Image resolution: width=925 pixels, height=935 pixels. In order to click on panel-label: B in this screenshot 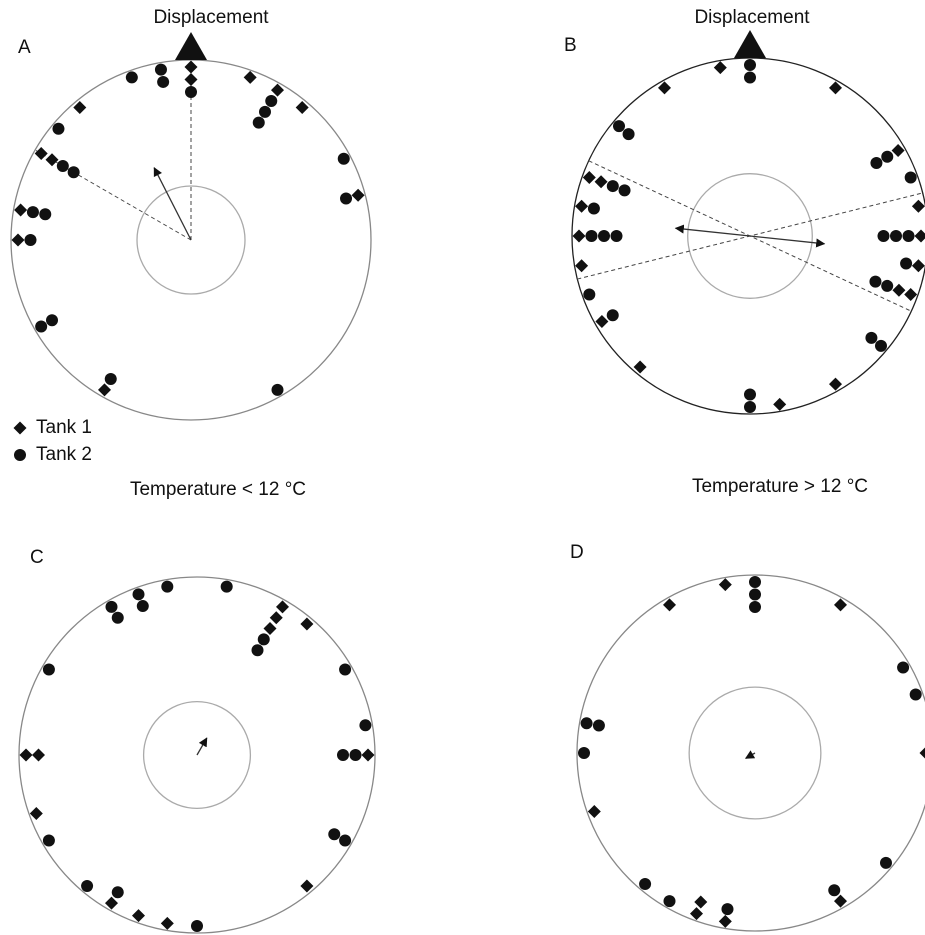, I will do `click(570, 45)`.